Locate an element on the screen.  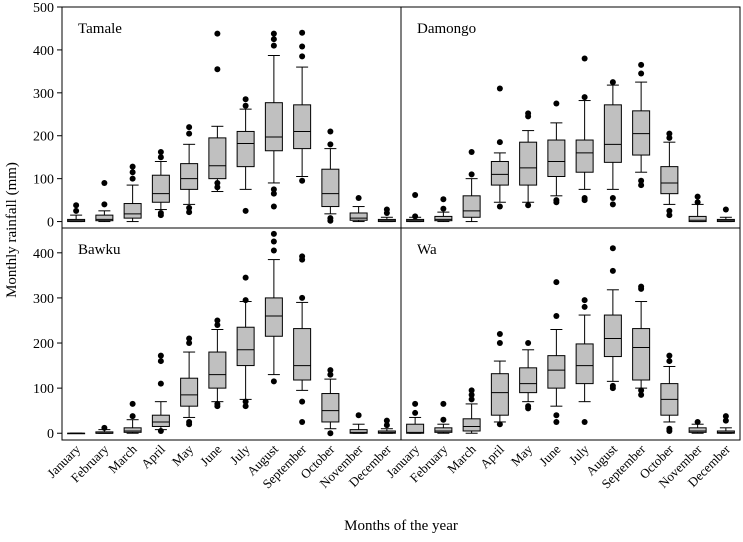
box-july is located at coordinates (245, 155).